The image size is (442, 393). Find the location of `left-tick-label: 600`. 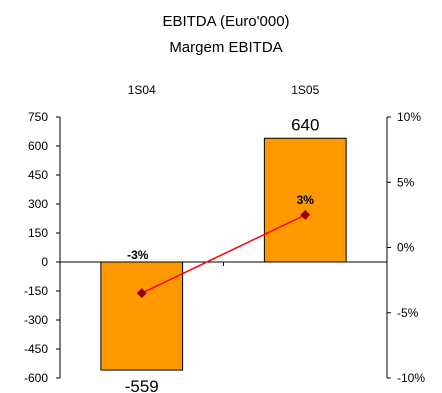

left-tick-label: 600 is located at coordinates (38, 146).